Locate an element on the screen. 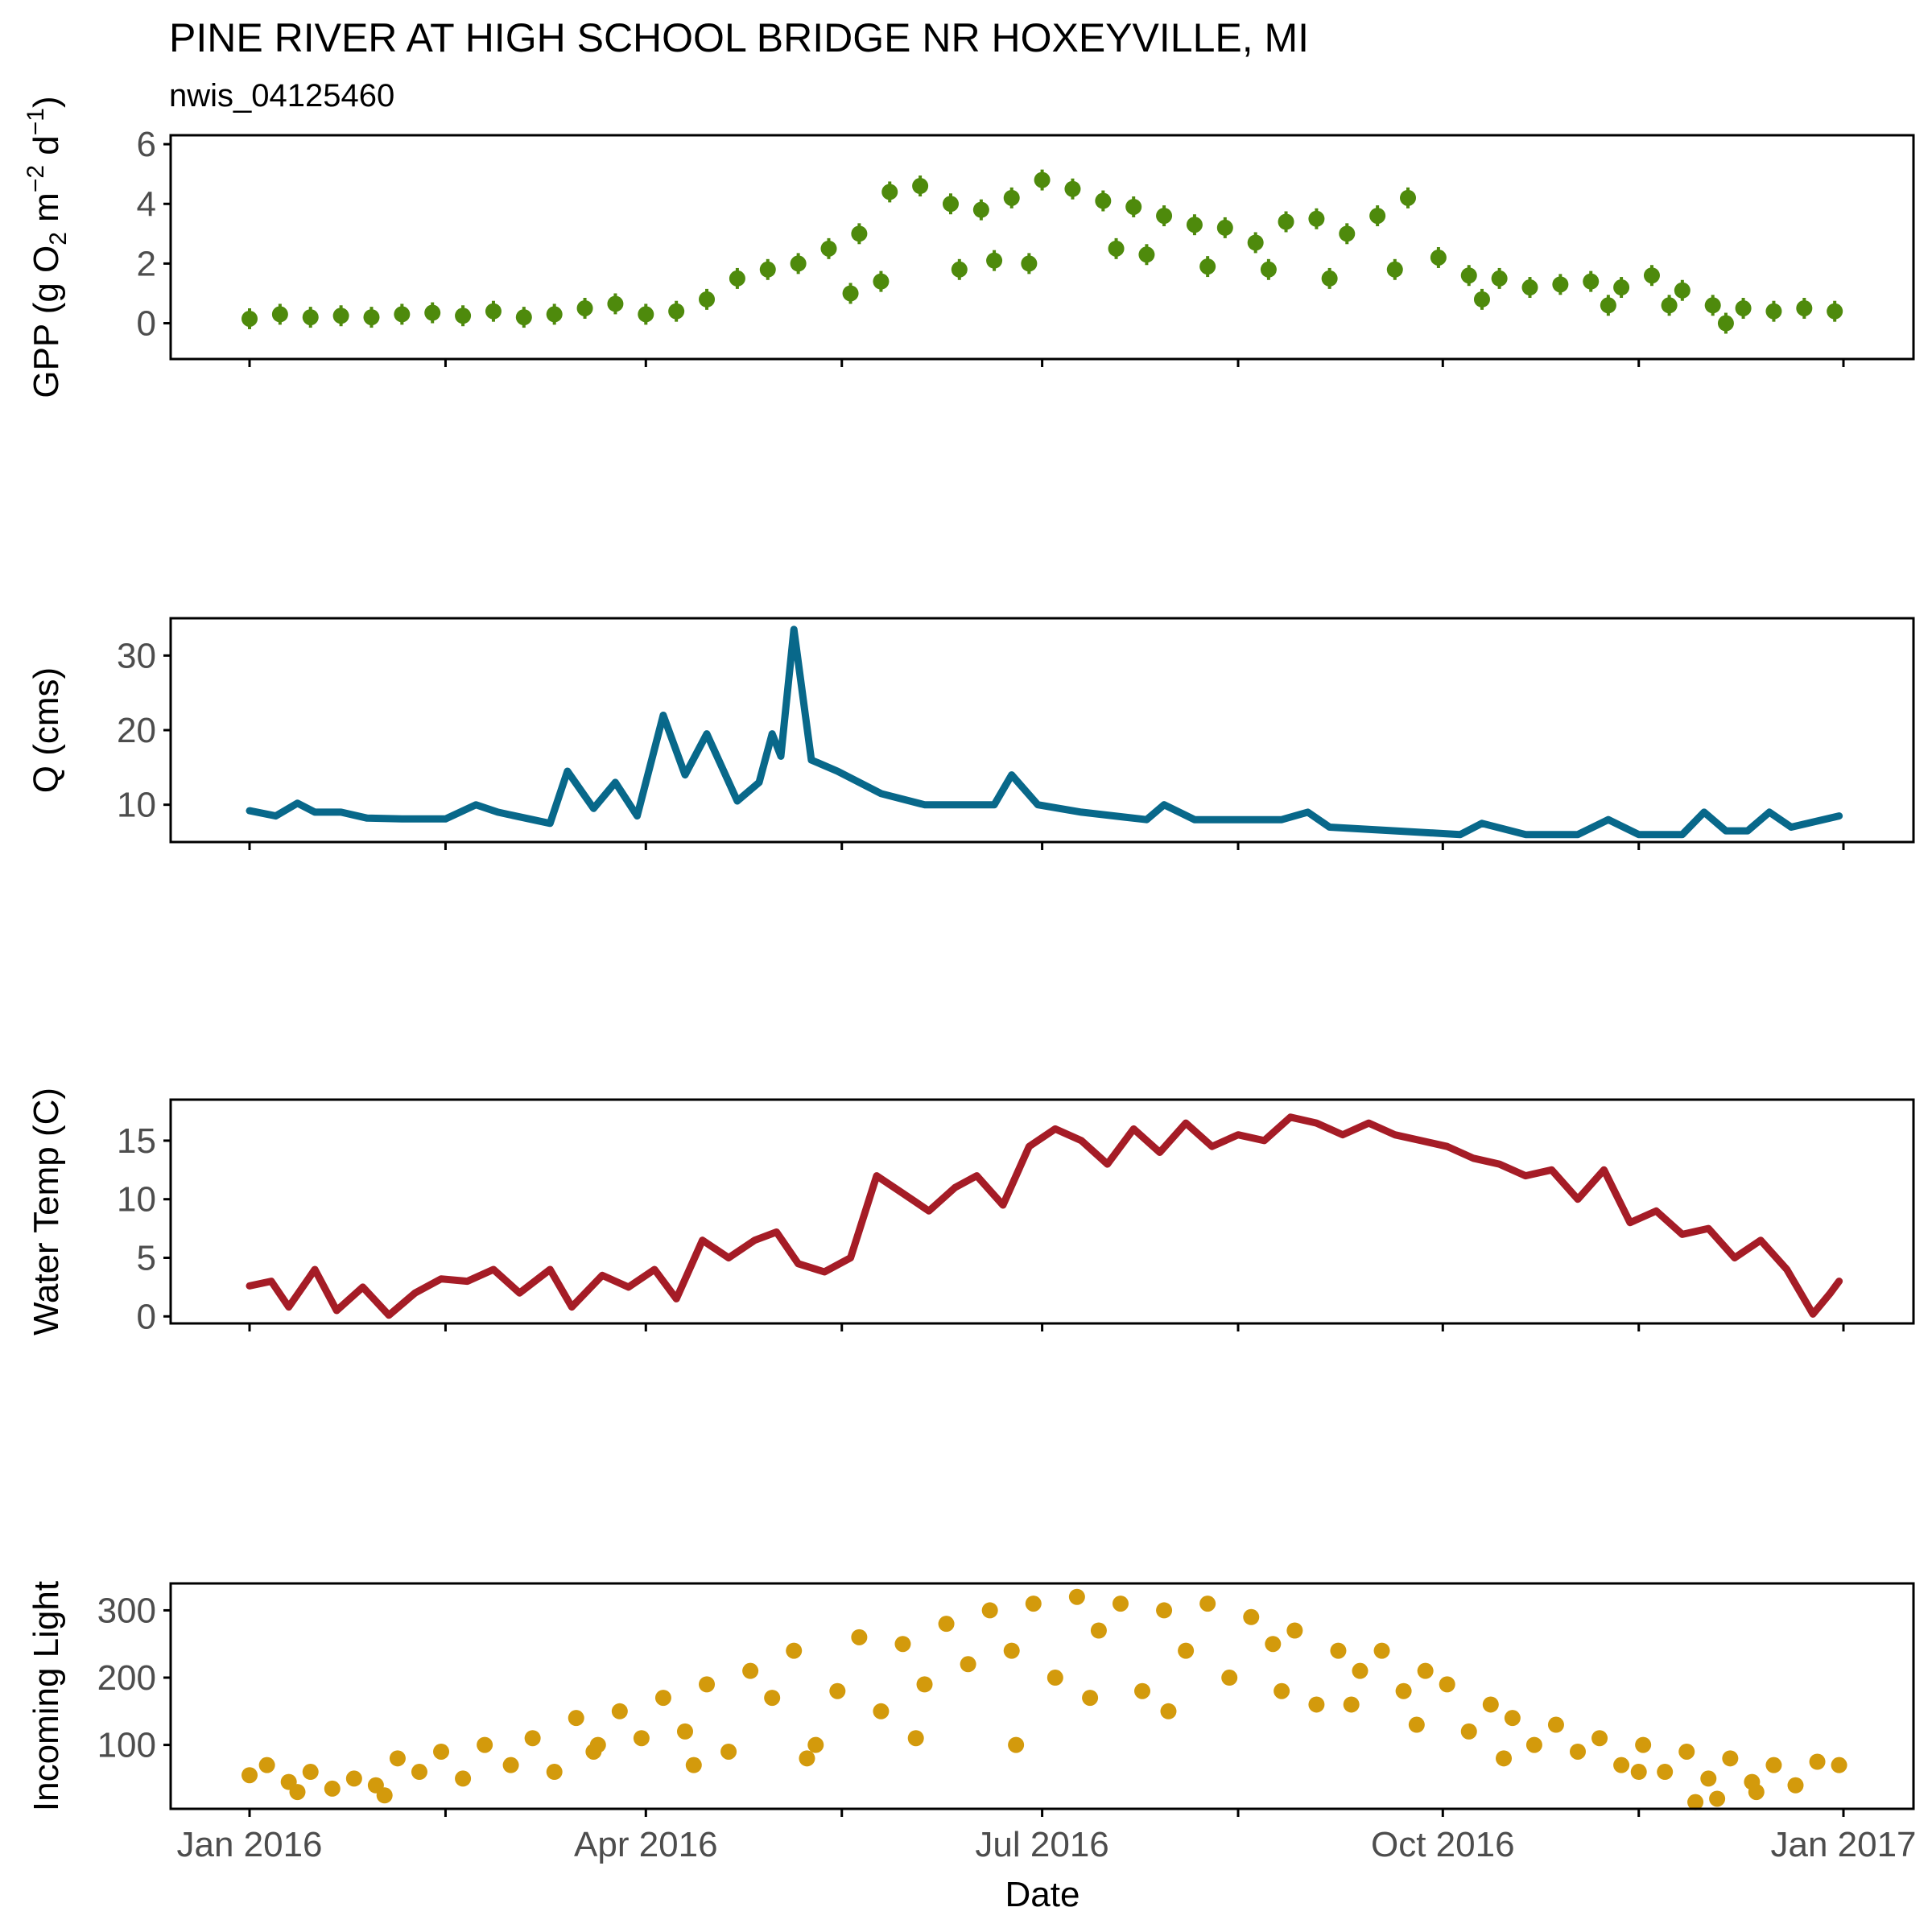  x-tick-label: Oct 2016 is located at coordinates (1443, 1845).